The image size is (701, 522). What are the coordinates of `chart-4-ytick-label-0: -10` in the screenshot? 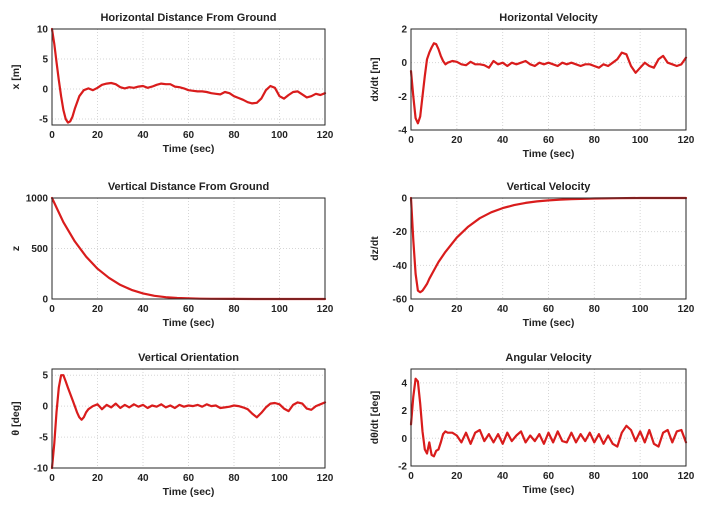 It's located at (41, 469).